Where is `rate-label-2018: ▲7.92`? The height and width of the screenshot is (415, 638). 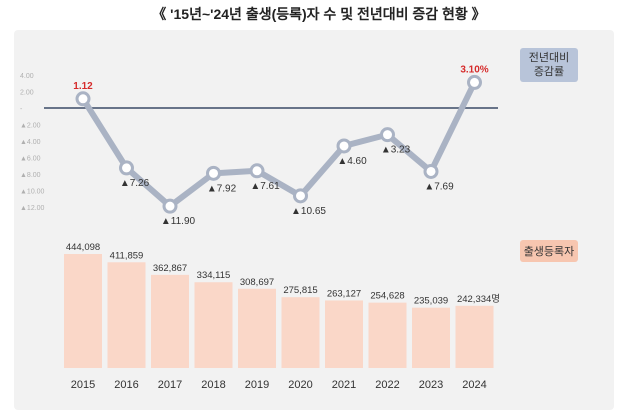 rate-label-2018: ▲7.92 is located at coordinates (222, 188).